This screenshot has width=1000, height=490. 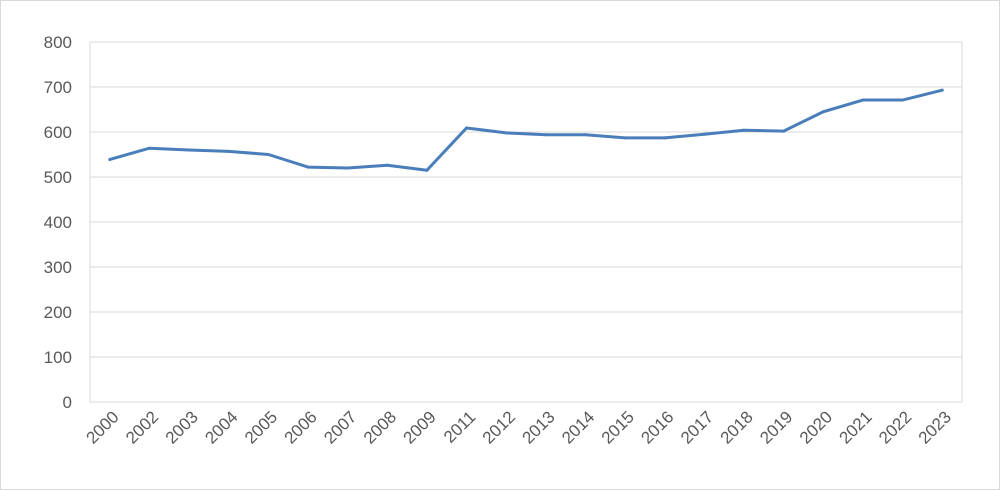 I want to click on y-tick-label: 700, so click(x=58, y=87).